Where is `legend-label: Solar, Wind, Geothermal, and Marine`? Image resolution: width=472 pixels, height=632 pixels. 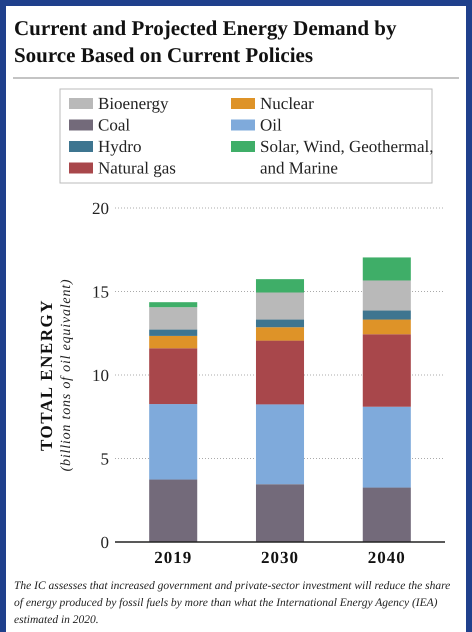 legend-label: Solar, Wind, Geothermal, and Marine is located at coordinates (347, 157).